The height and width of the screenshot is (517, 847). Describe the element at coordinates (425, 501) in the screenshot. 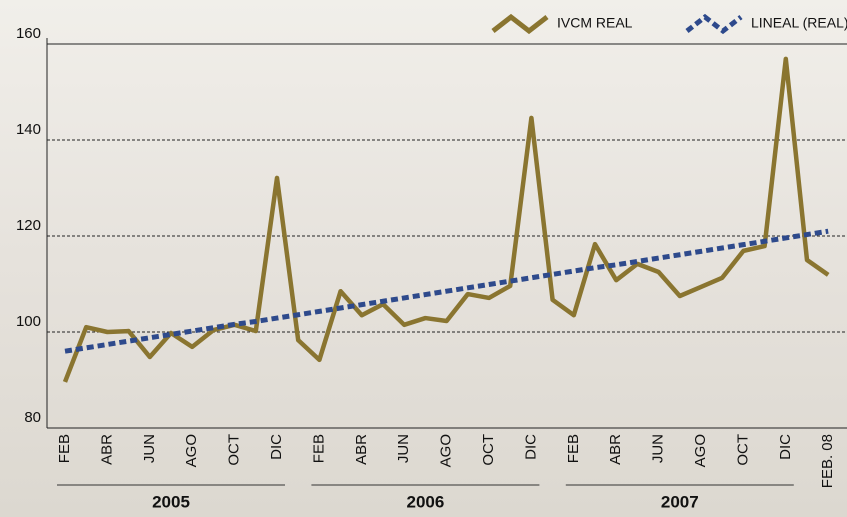

I see `group-label: 2006` at that location.